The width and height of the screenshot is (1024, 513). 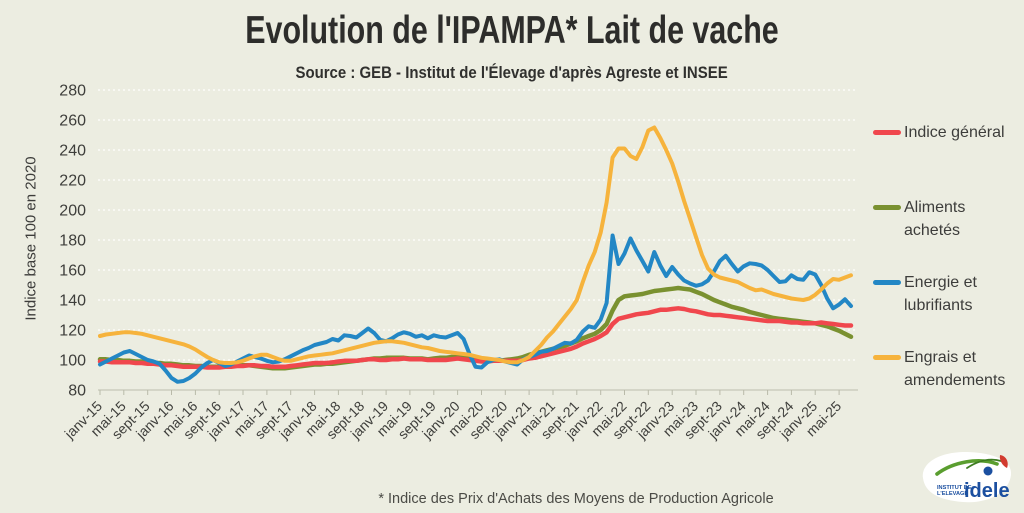 What do you see at coordinates (984, 463) in the screenshot?
I see `logo-leaf-vein-icon` at bounding box center [984, 463].